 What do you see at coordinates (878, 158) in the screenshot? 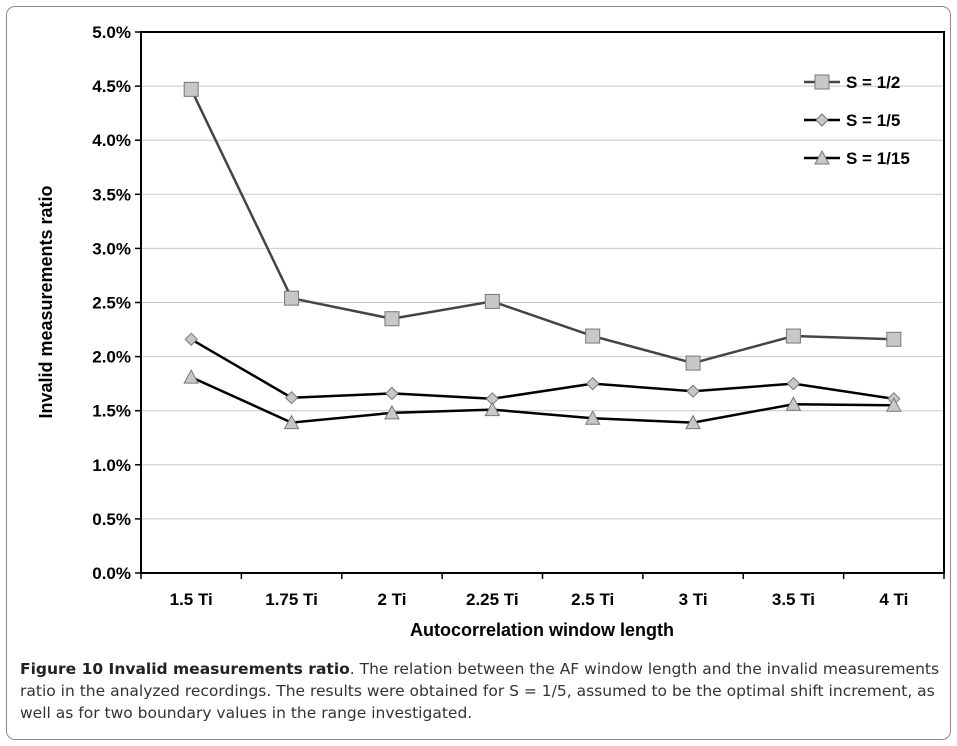
I see `legend-label: S = 1/15` at bounding box center [878, 158].